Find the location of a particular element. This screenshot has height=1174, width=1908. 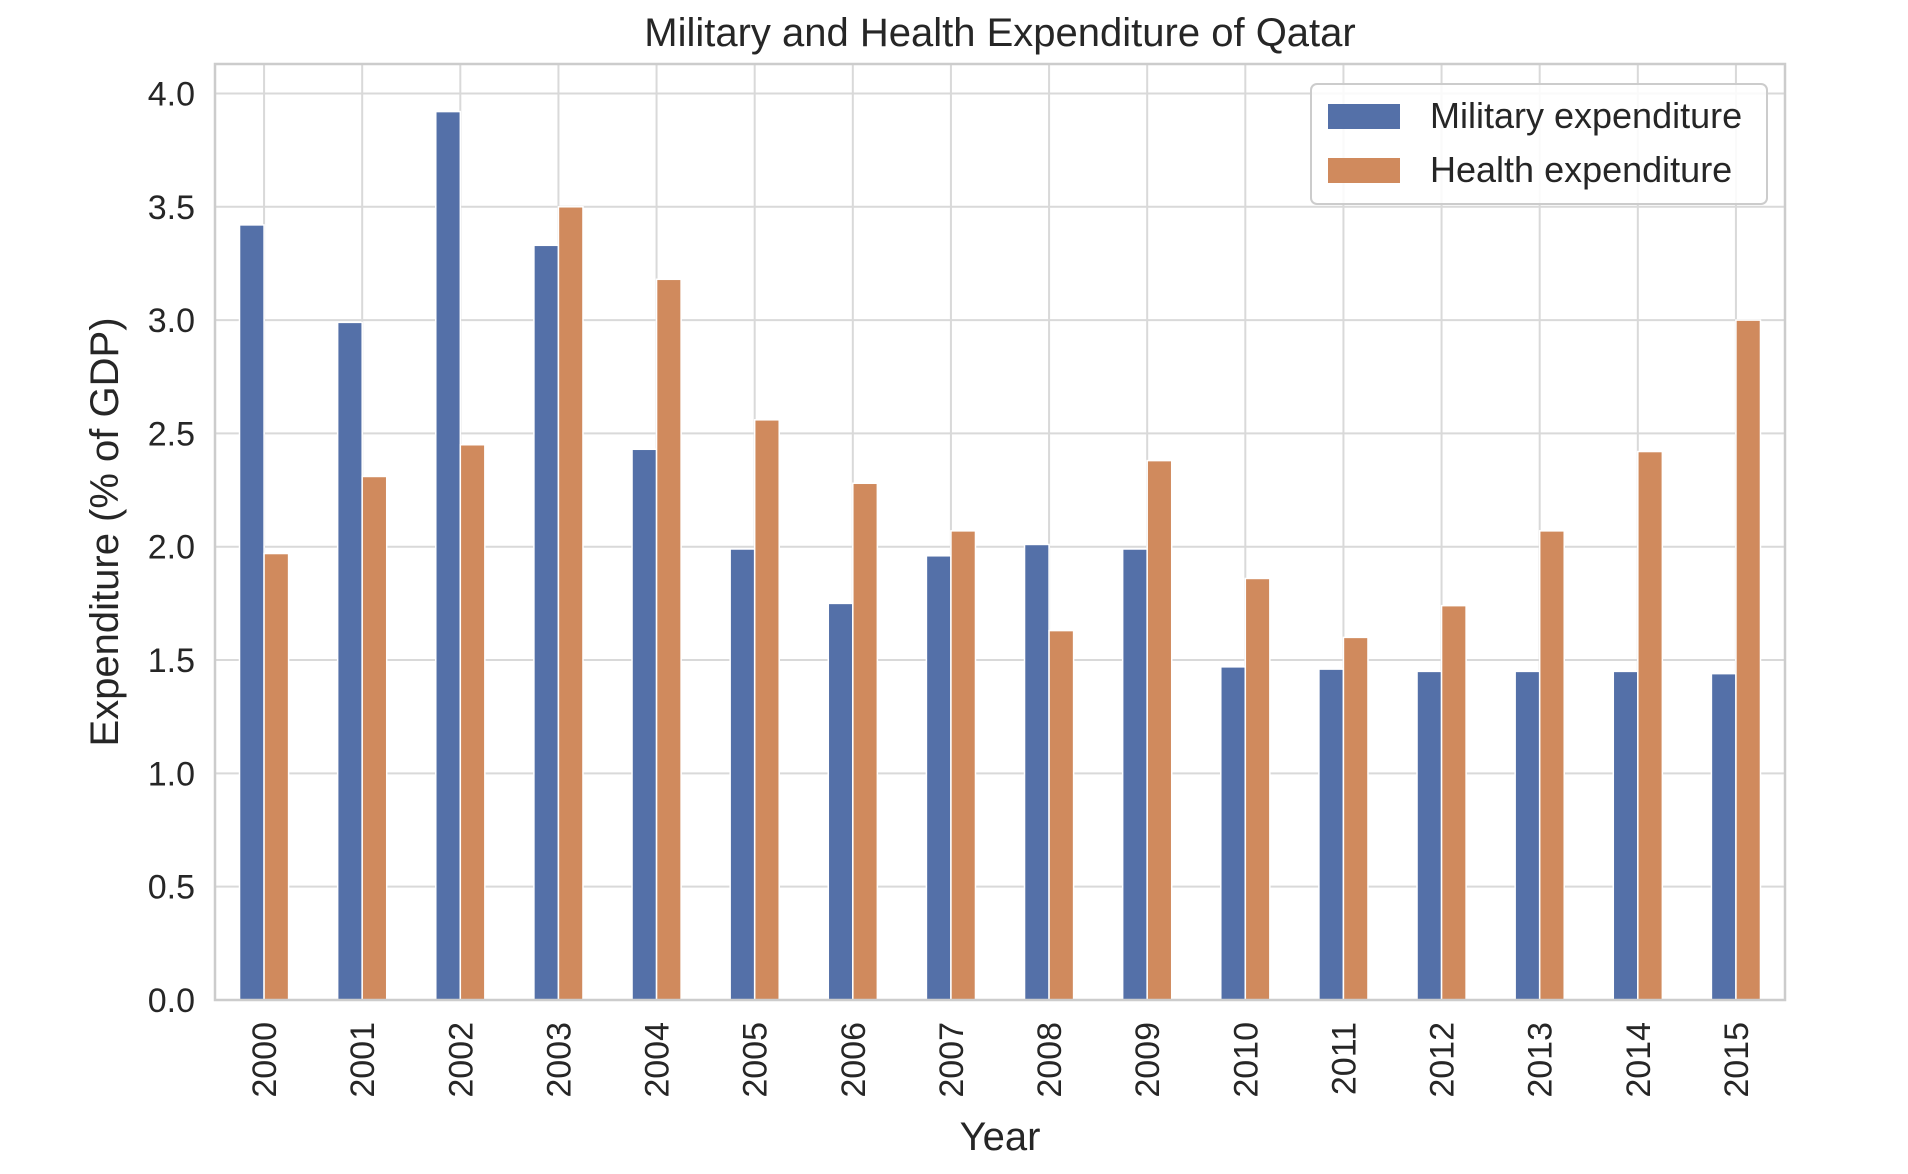

x-tick-label: 2011 is located at coordinates (1344, 1058).